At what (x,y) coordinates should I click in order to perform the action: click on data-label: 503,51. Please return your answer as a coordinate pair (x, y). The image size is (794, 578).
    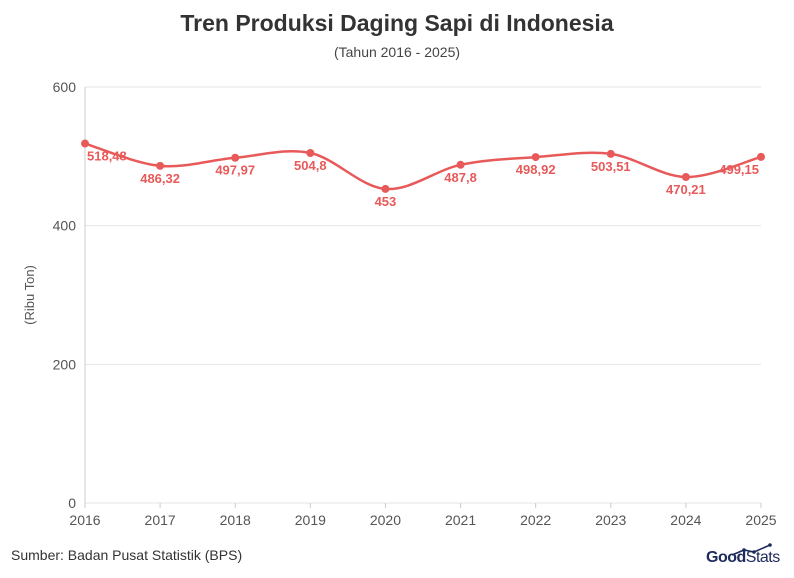
    Looking at the image, I should click on (611, 166).